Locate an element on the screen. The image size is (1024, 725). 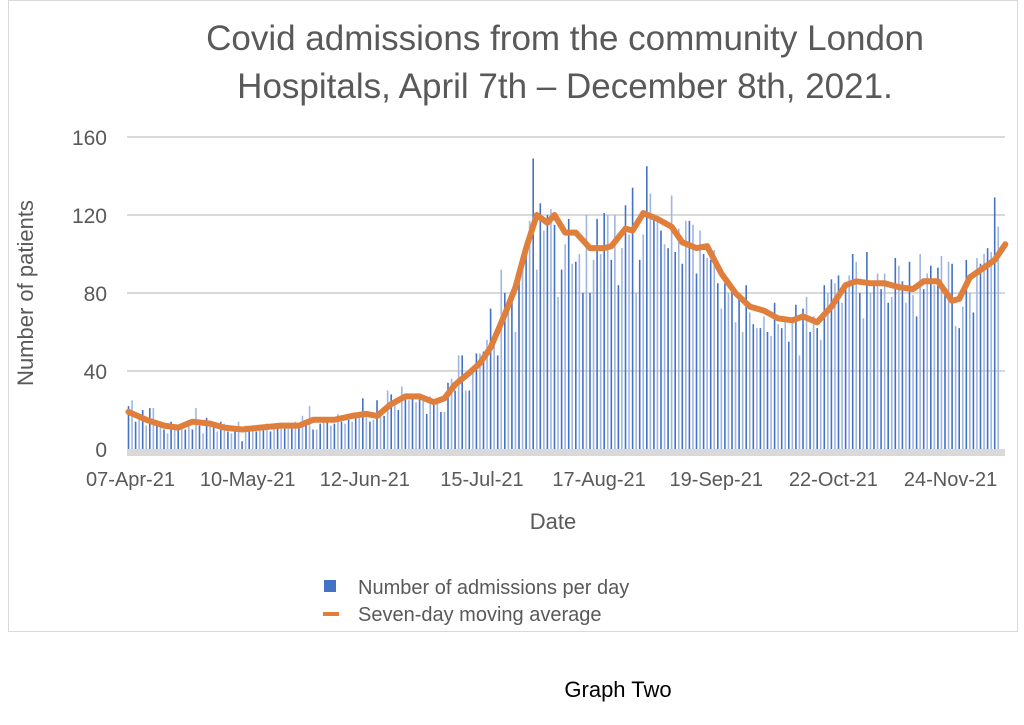
y-tick-label: 160 is located at coordinates (89, 138).